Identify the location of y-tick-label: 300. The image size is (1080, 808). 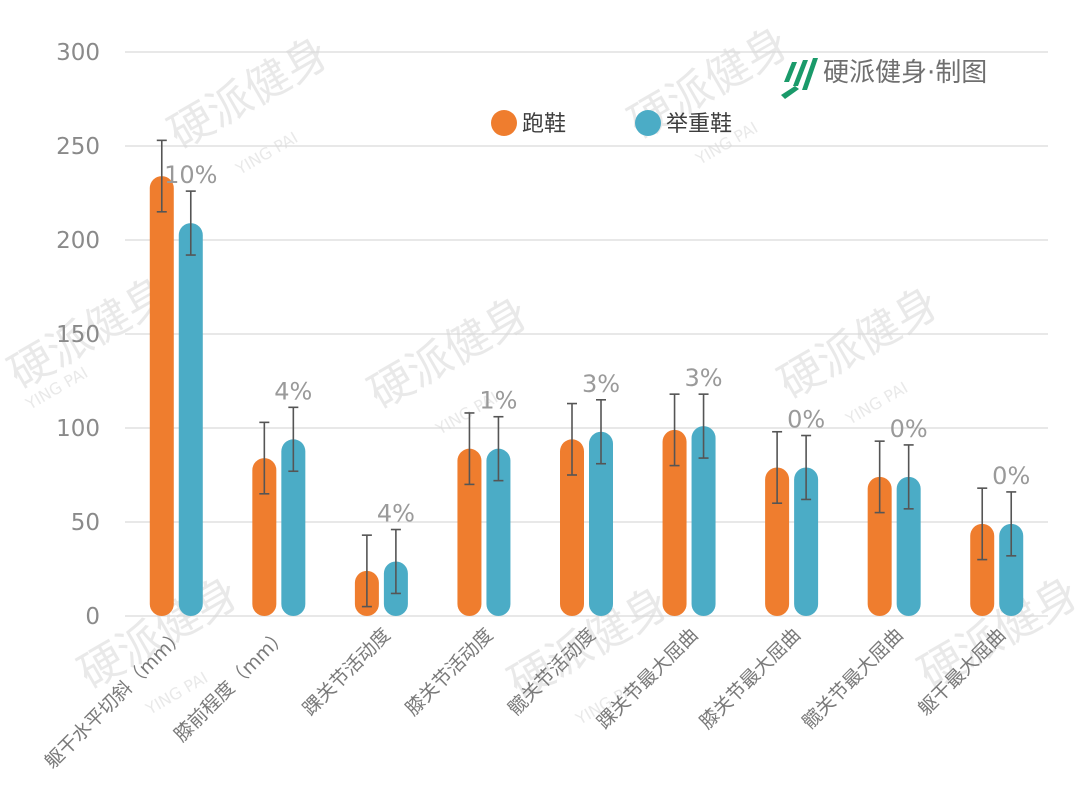
(78, 53).